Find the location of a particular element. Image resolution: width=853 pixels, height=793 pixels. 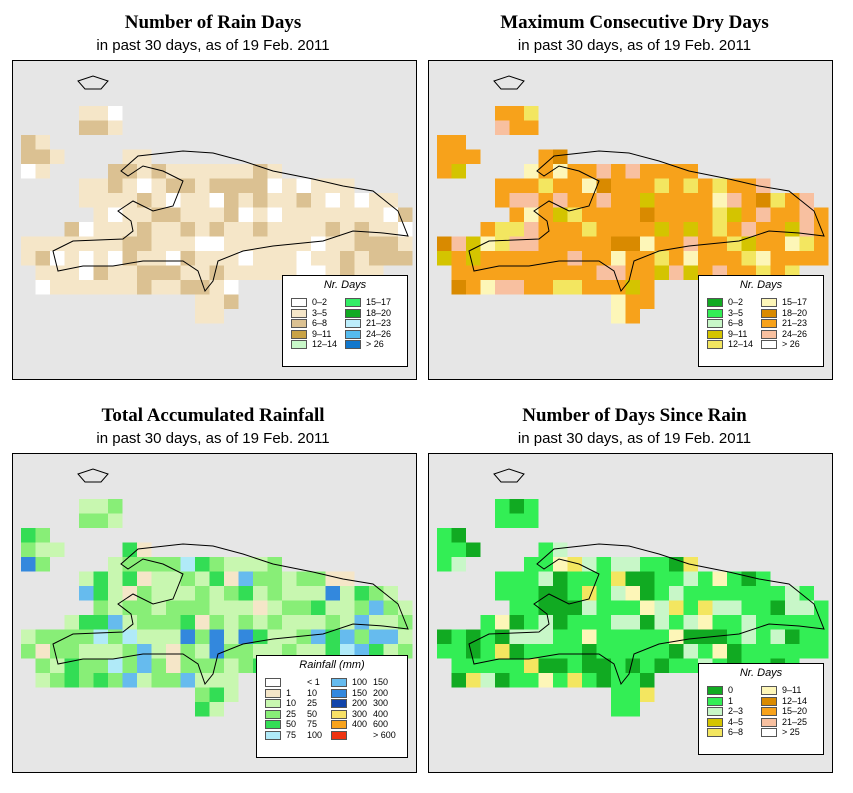

panel-title: Number of Rain Days is located at coordinates (213, 22).